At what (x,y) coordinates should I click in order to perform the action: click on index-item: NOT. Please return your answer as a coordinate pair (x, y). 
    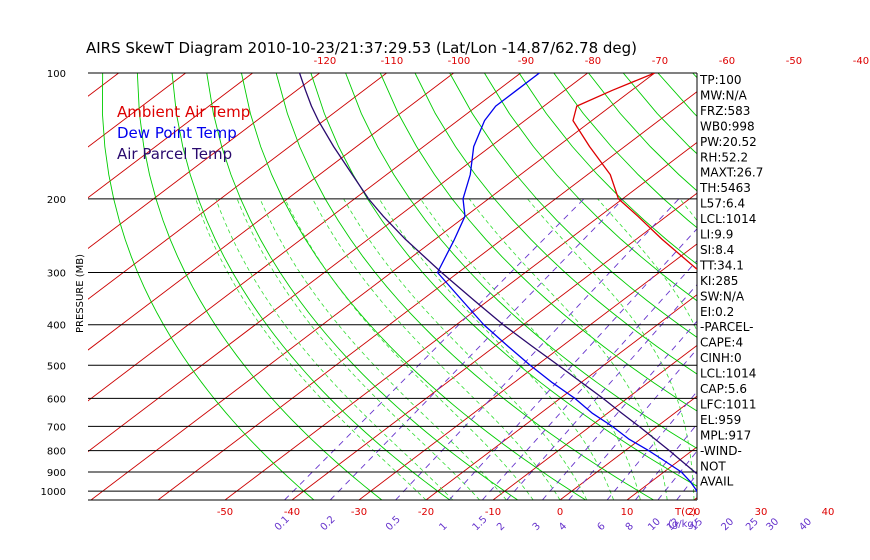
    Looking at the image, I should click on (713, 466).